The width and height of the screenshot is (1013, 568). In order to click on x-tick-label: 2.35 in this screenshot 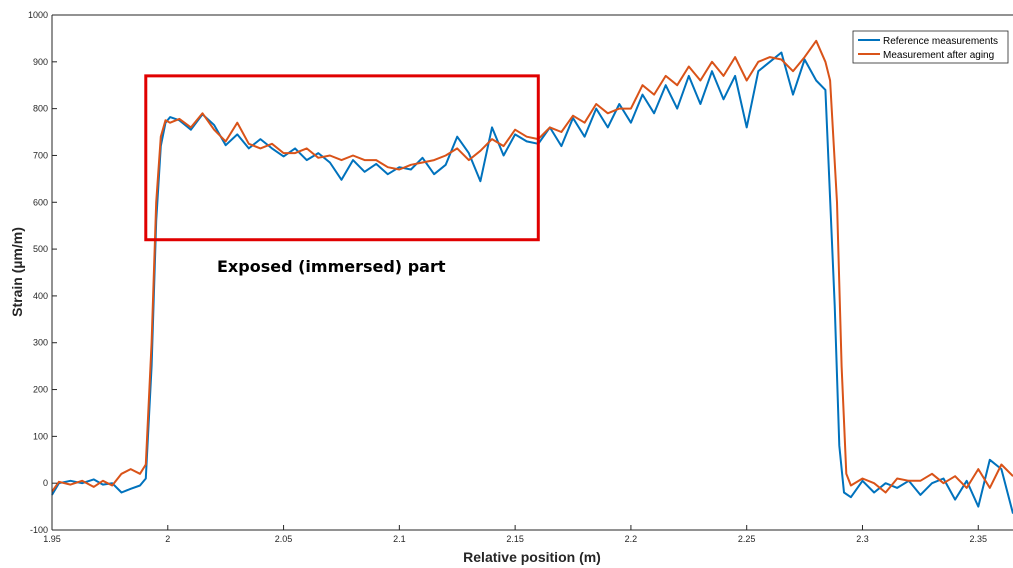, I will do `click(978, 539)`.